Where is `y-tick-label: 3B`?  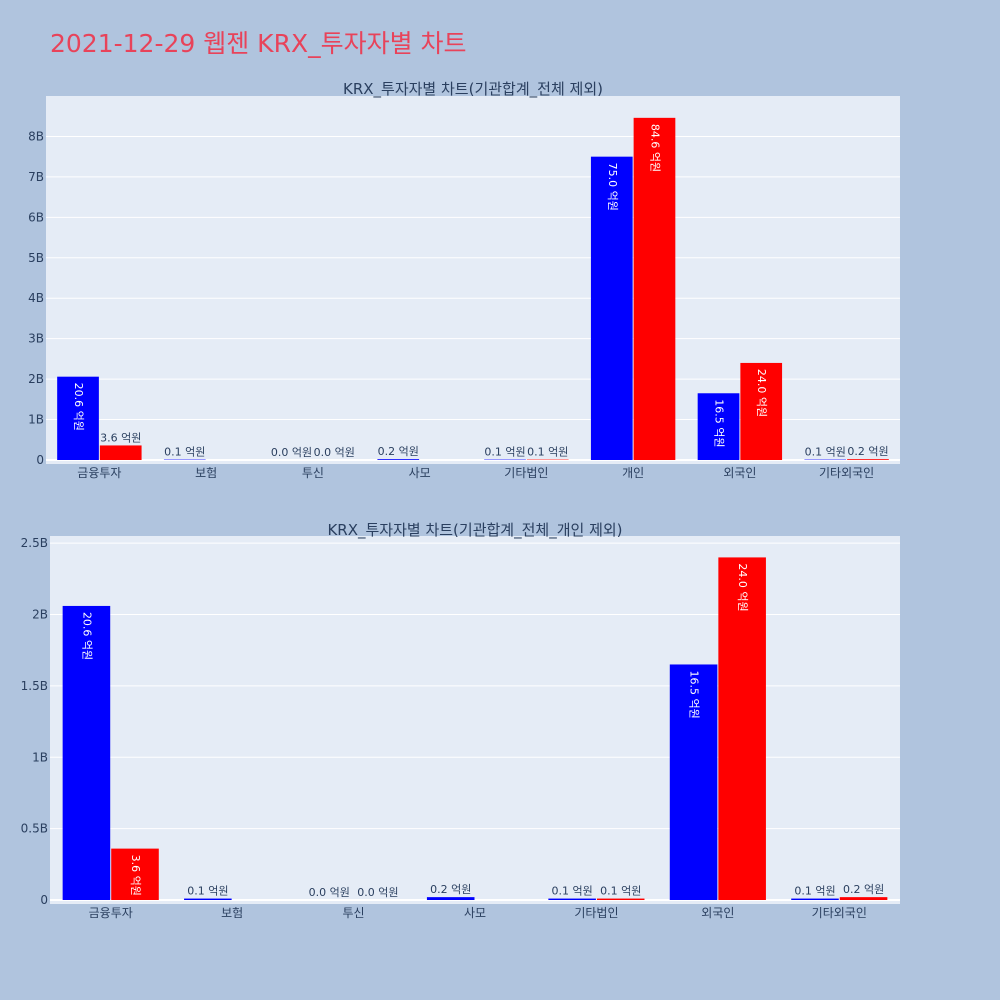 y-tick-label: 3B is located at coordinates (36, 339).